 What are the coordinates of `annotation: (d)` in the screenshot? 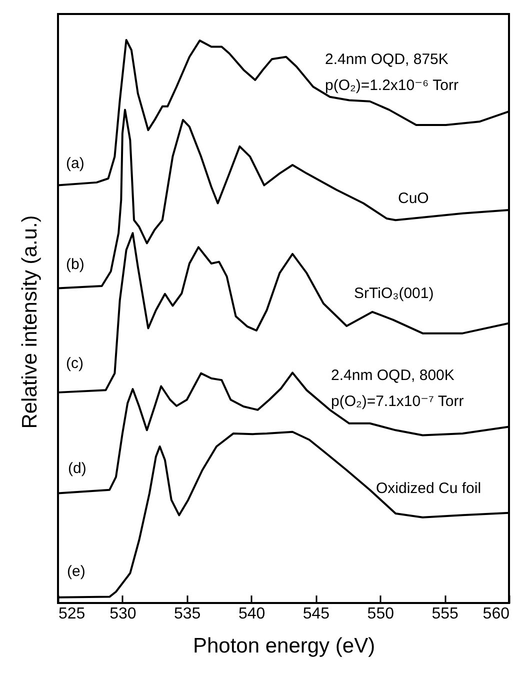 It's located at (77, 468).